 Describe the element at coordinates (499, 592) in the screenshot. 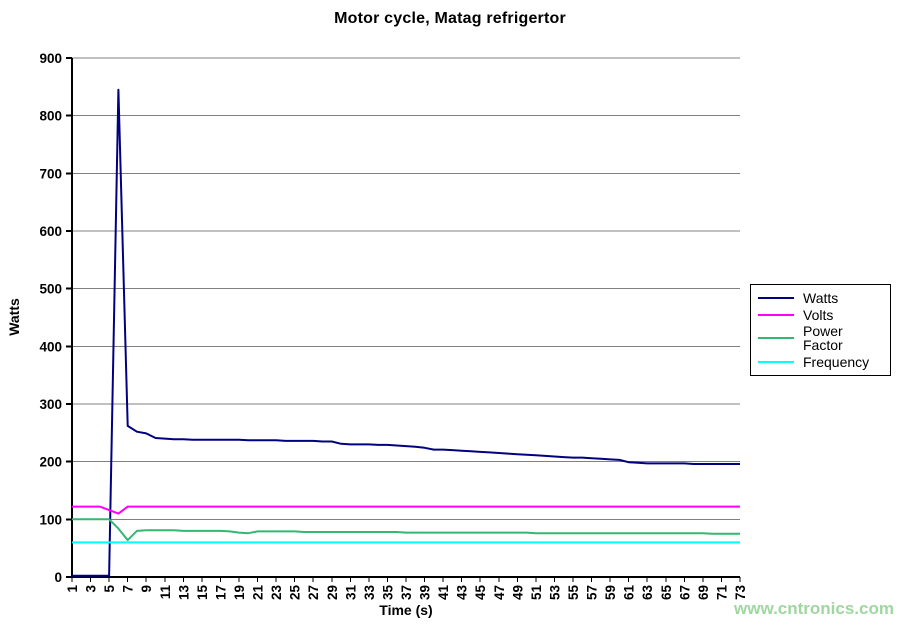

I see `x-tick-label: 47` at that location.